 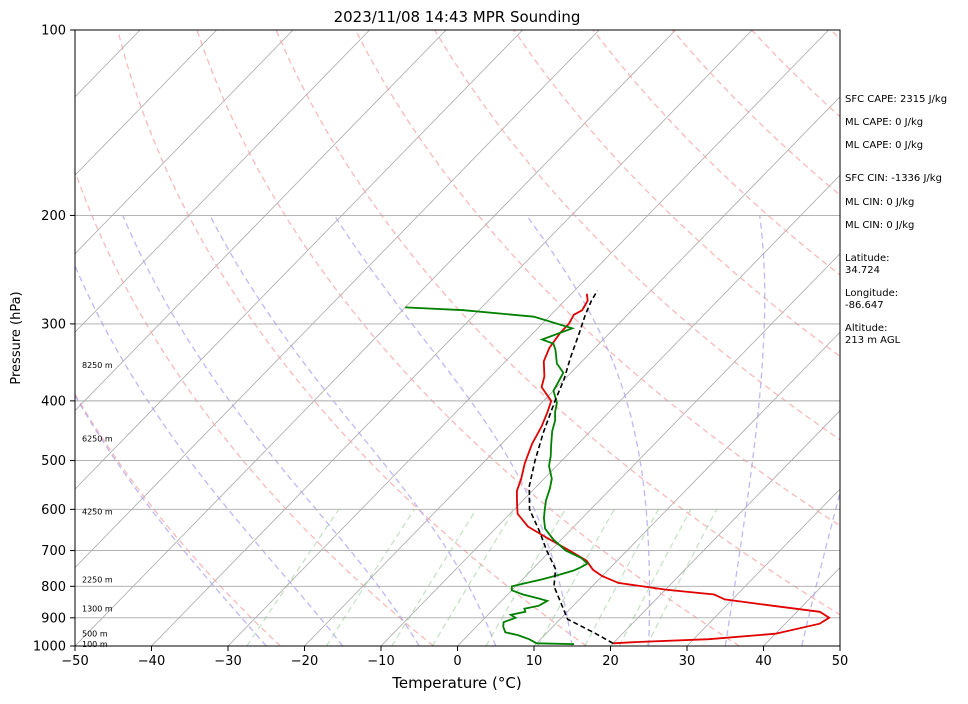 I want to click on x-tick-label: 10, so click(x=534, y=661).